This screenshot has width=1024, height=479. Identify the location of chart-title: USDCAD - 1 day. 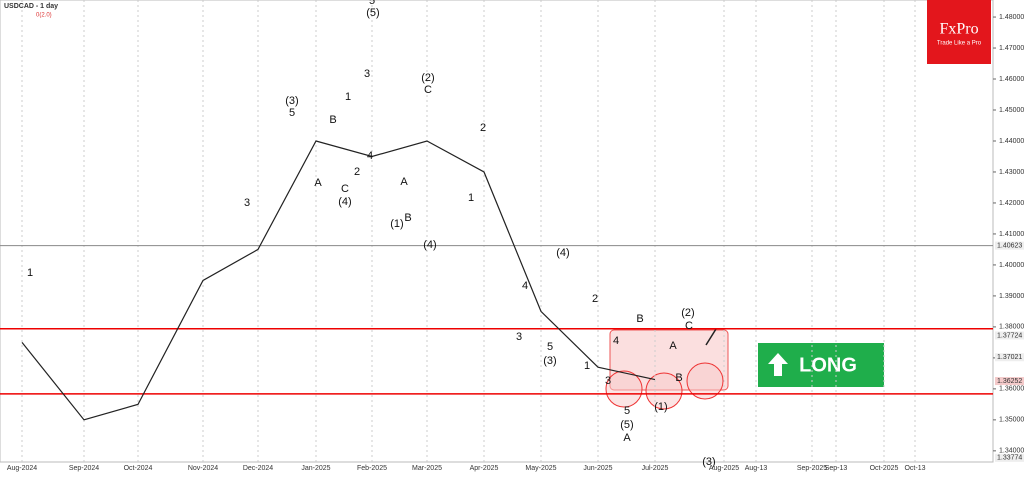
(31, 6).